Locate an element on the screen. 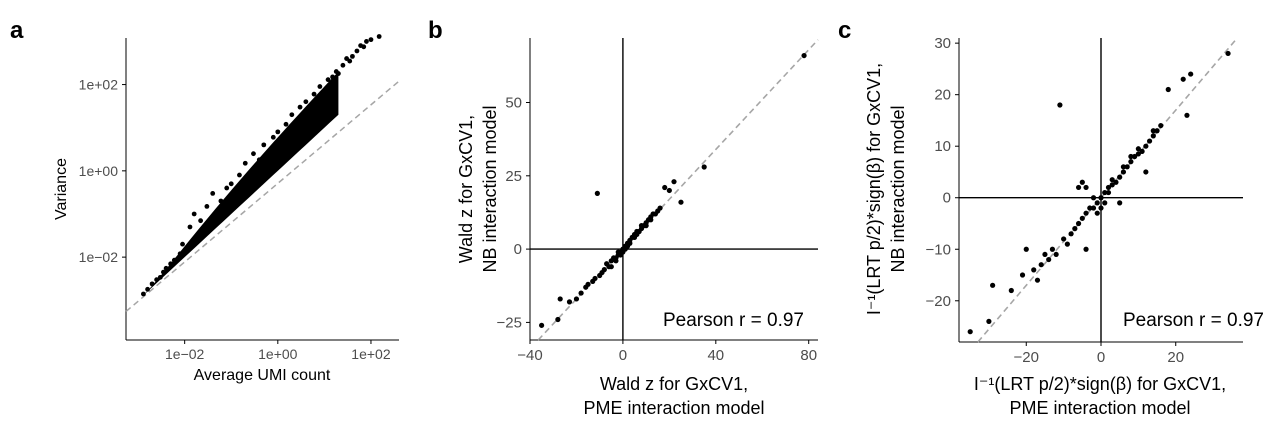  panel-a-points is located at coordinates (261, 165).